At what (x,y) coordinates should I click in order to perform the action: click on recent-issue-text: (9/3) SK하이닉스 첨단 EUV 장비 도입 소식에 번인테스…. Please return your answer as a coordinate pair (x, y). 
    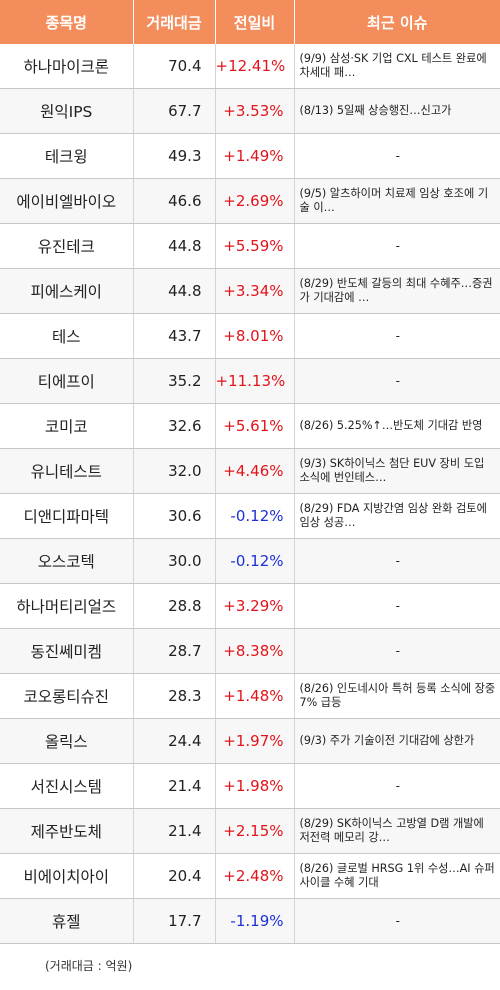
    Looking at the image, I should click on (392, 470).